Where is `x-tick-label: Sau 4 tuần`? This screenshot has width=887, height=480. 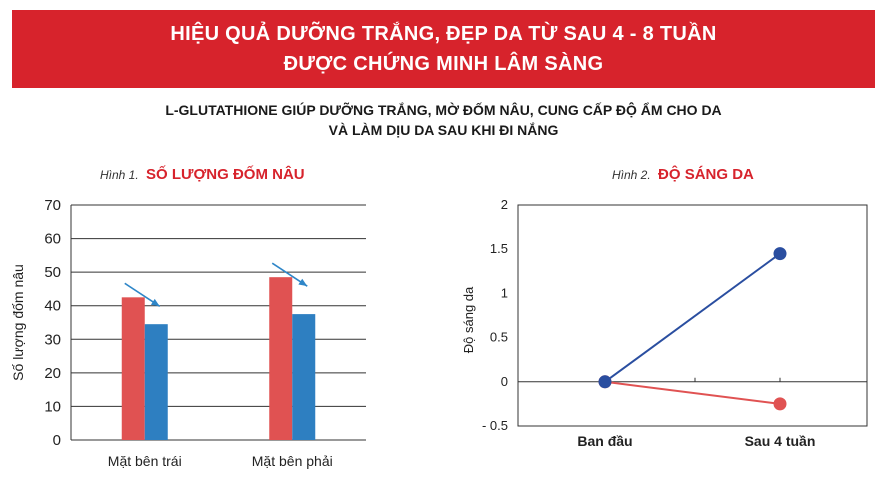 x-tick-label: Sau 4 tuần is located at coordinates (780, 441).